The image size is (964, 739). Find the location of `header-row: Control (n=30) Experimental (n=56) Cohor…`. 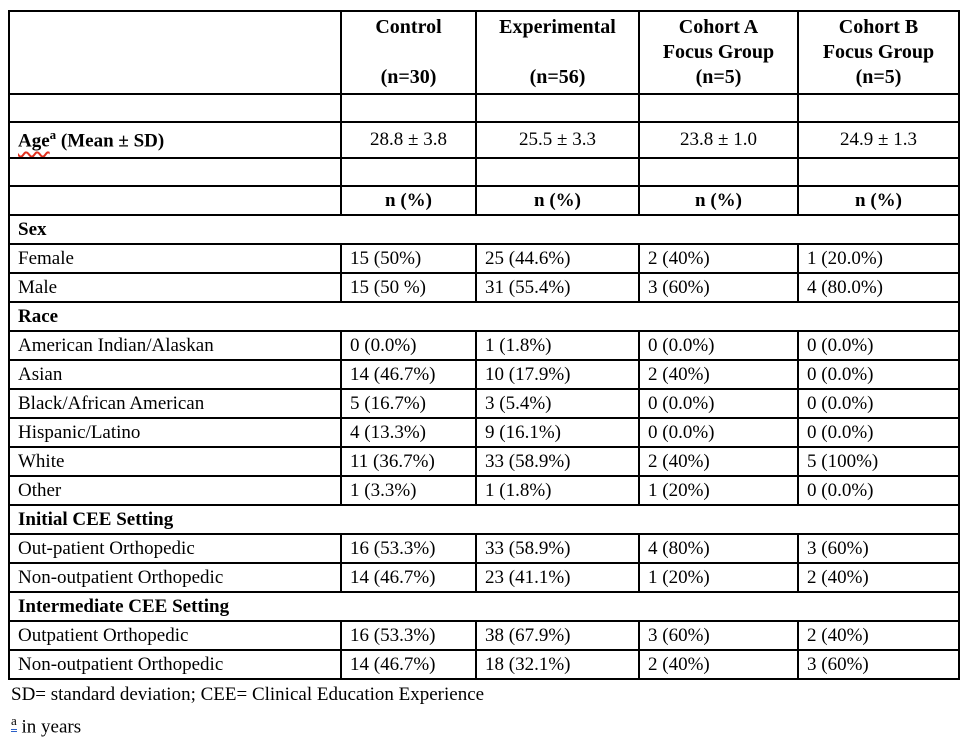

header-row: Control (n=30) Experimental (n=56) Cohor… is located at coordinates (484, 52).